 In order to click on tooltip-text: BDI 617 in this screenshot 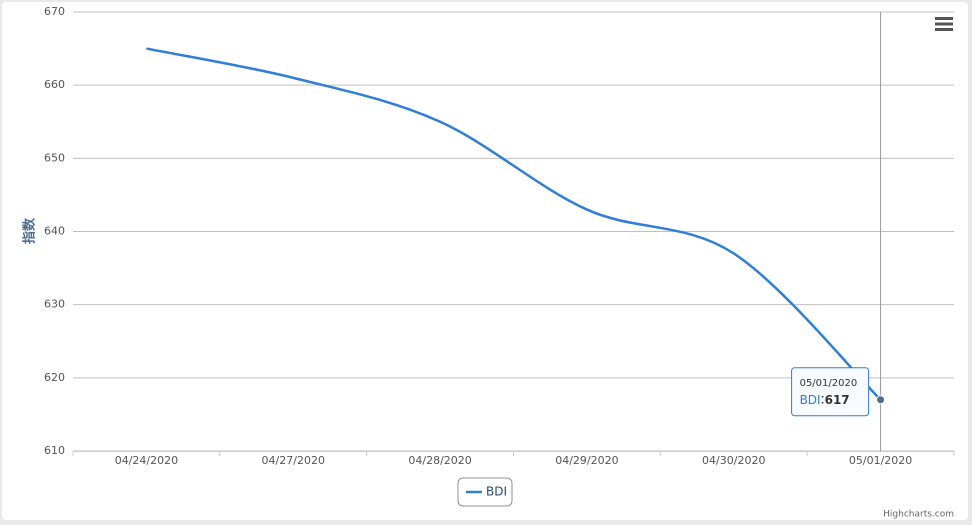, I will do `click(825, 399)`.